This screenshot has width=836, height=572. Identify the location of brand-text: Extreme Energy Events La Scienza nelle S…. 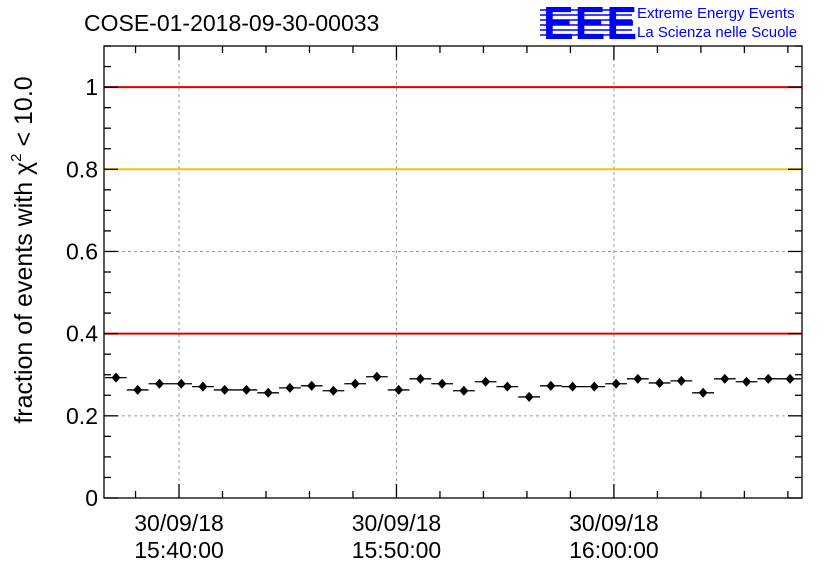
(717, 23).